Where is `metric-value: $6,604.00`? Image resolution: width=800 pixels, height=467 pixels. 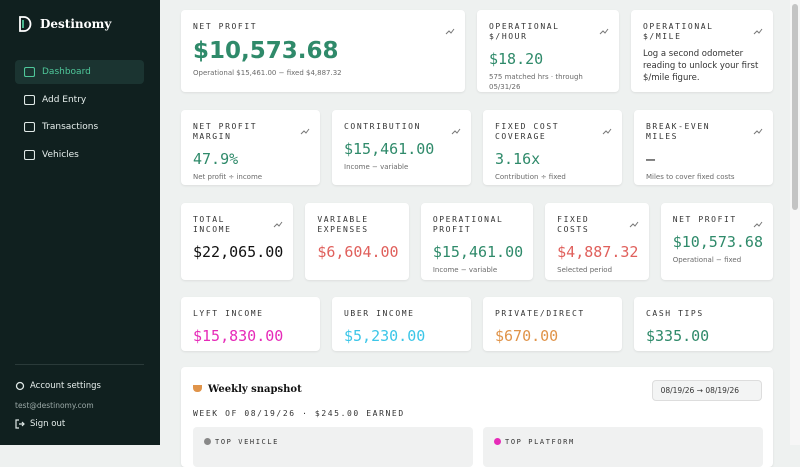 metric-value: $6,604.00 is located at coordinates (358, 252).